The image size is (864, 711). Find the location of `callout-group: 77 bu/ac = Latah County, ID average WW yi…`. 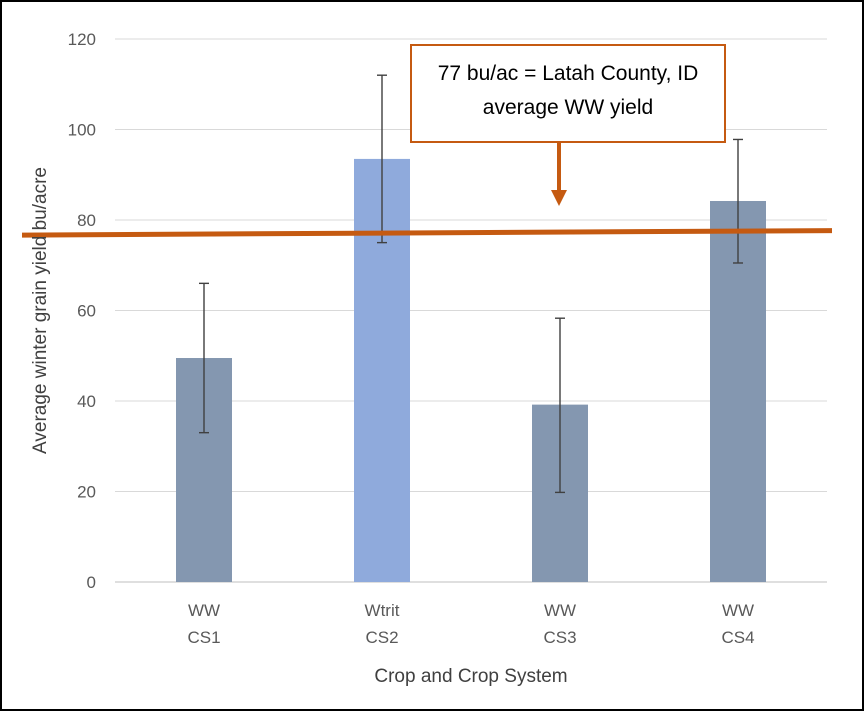

callout-group: 77 bu/ac = Latah County, ID average WW yi… is located at coordinates (568, 125).